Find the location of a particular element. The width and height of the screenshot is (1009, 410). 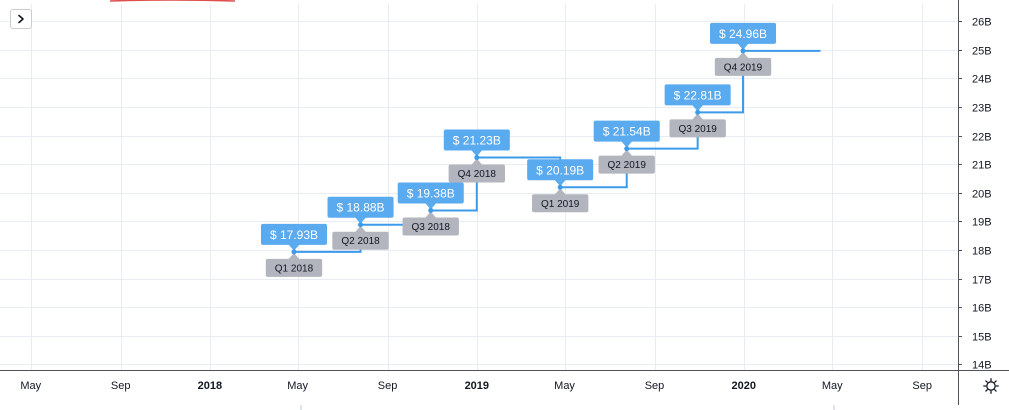

period-badge-label: Q1 2018 is located at coordinates (294, 268).